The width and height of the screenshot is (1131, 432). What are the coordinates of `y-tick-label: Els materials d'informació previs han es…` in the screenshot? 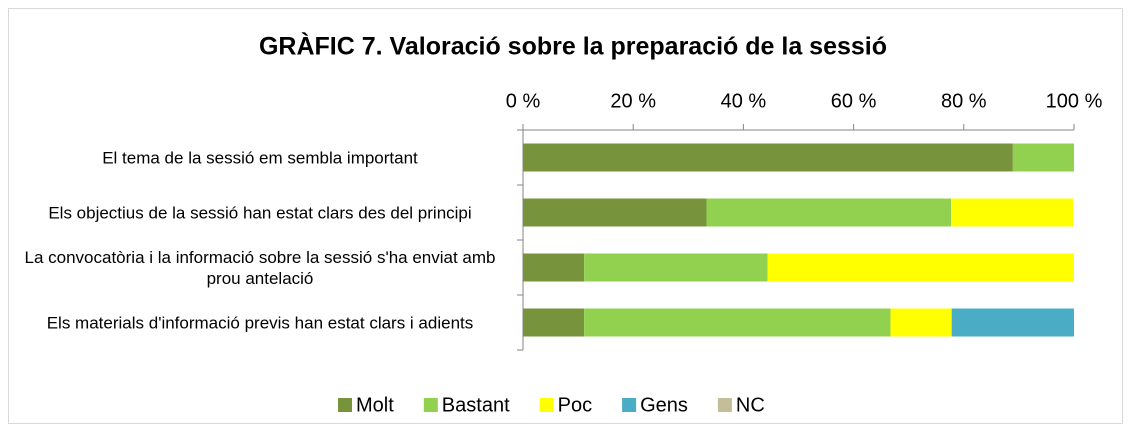 It's located at (260, 322).